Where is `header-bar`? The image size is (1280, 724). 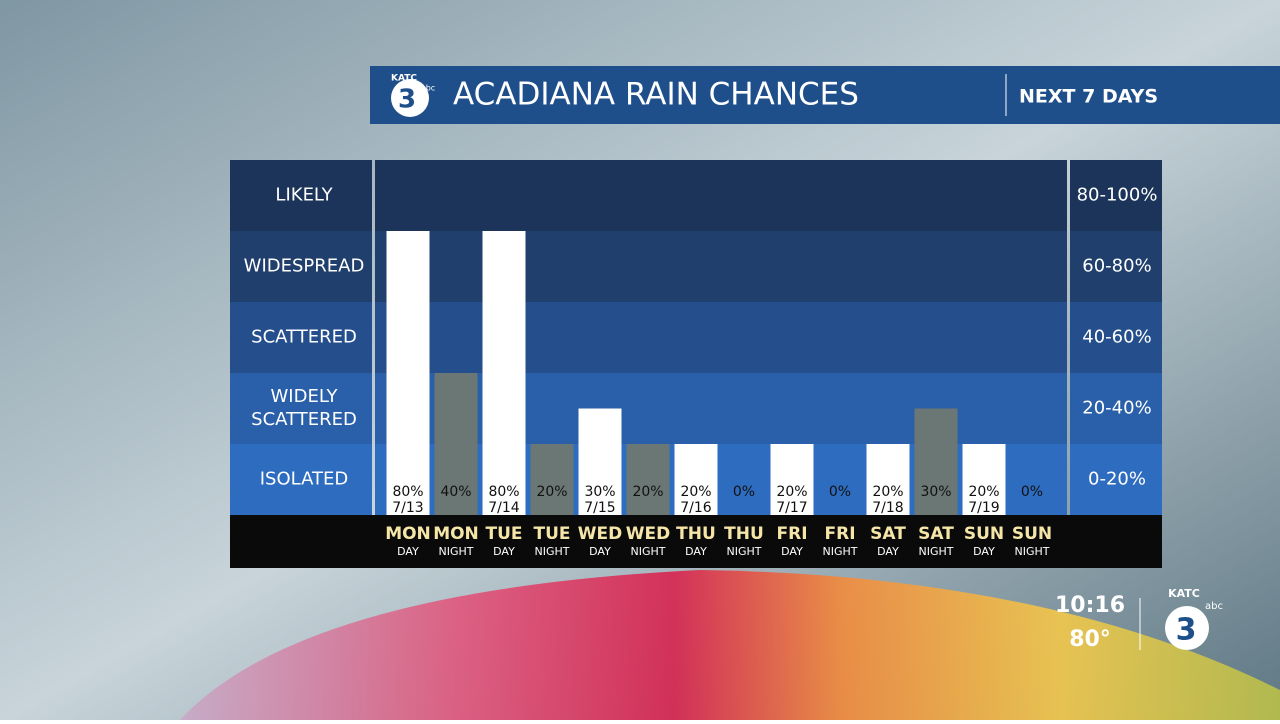
header-bar is located at coordinates (825, 95).